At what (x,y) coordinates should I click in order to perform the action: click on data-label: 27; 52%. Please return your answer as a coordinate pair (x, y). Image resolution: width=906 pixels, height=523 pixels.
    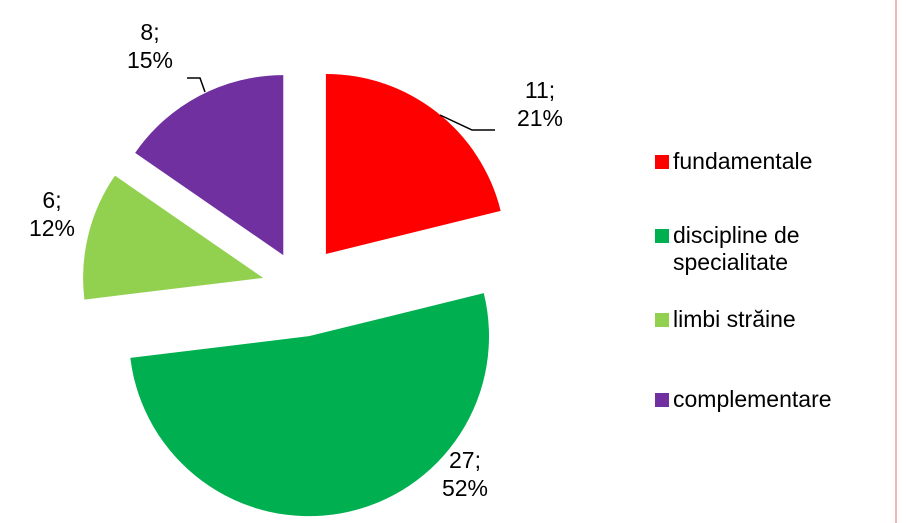
    Looking at the image, I should click on (465, 474).